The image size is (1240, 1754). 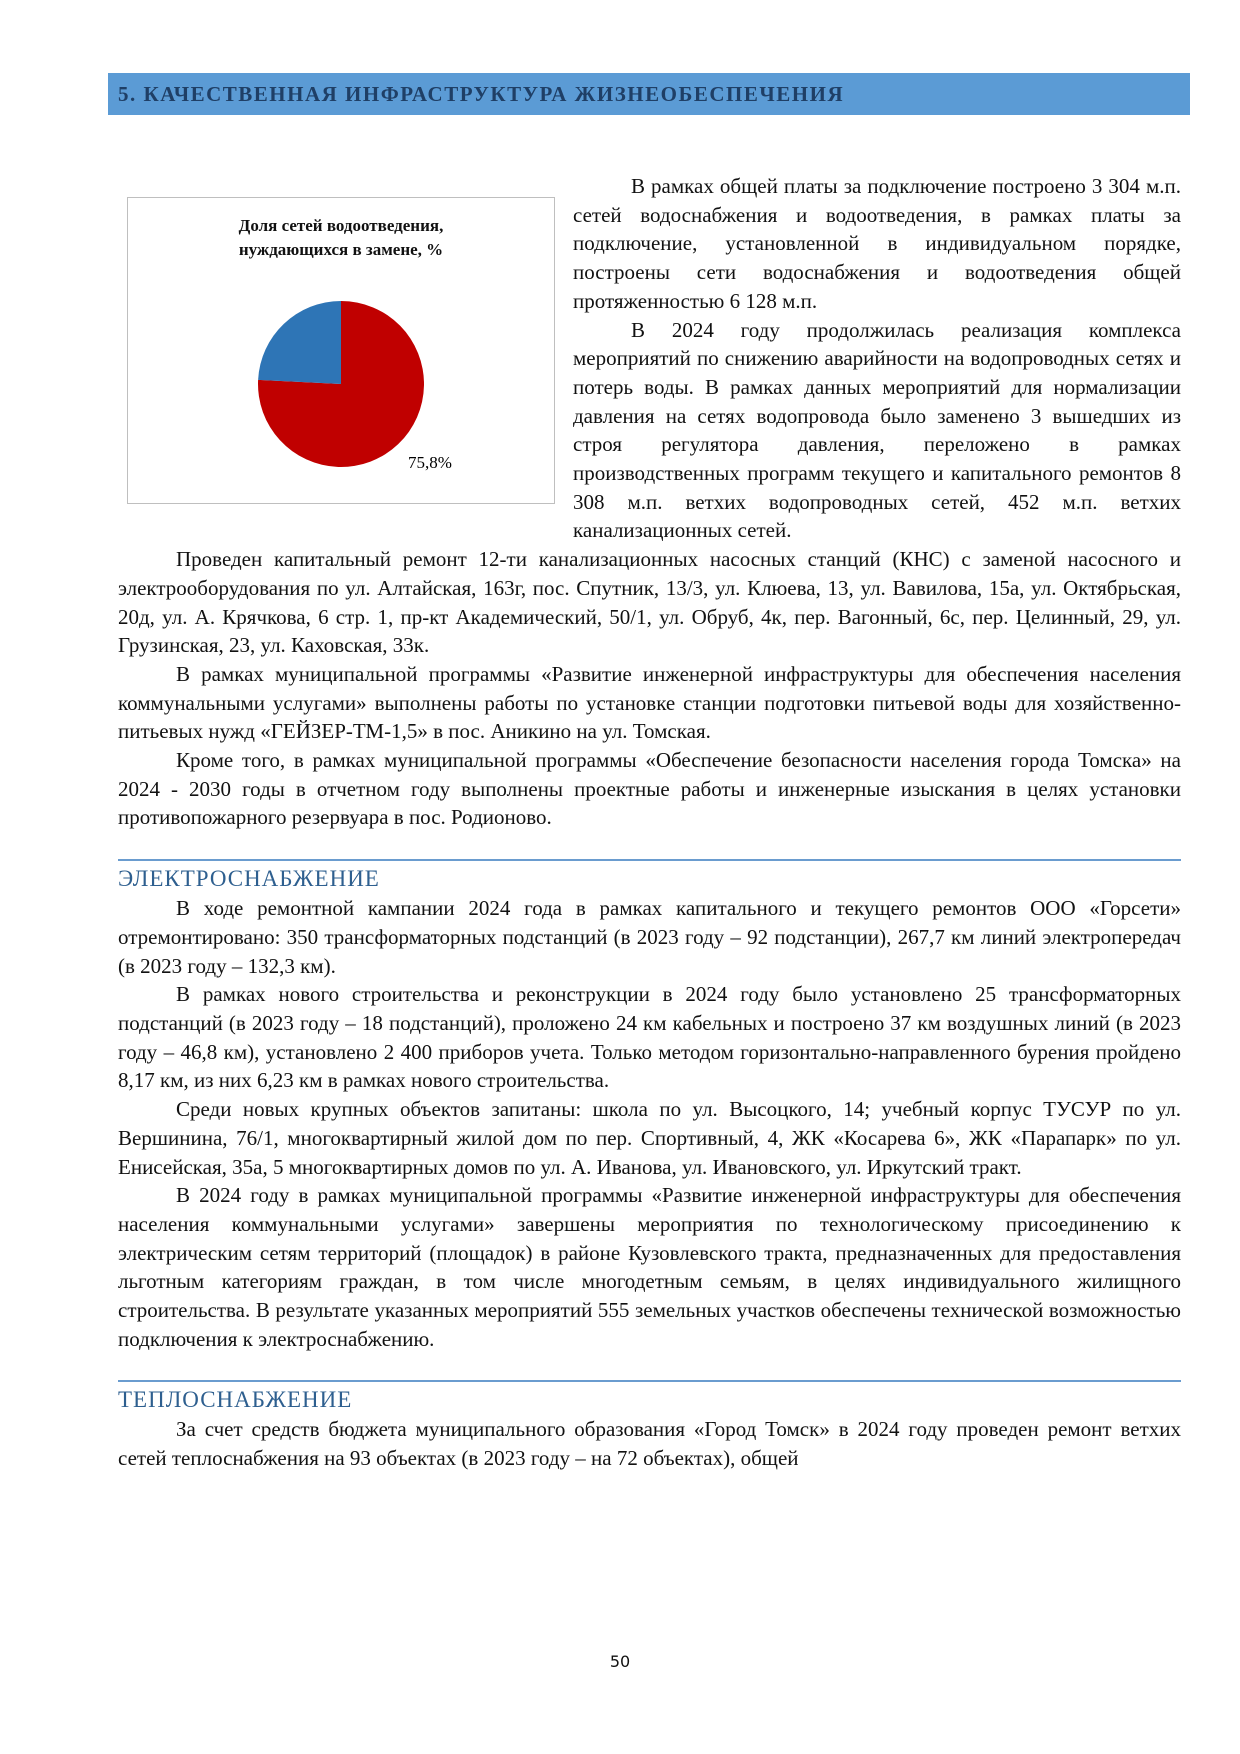 I want to click on section-heading: ЭЛЕКТРОСНАБЖЕНИЕ, so click(x=249, y=879).